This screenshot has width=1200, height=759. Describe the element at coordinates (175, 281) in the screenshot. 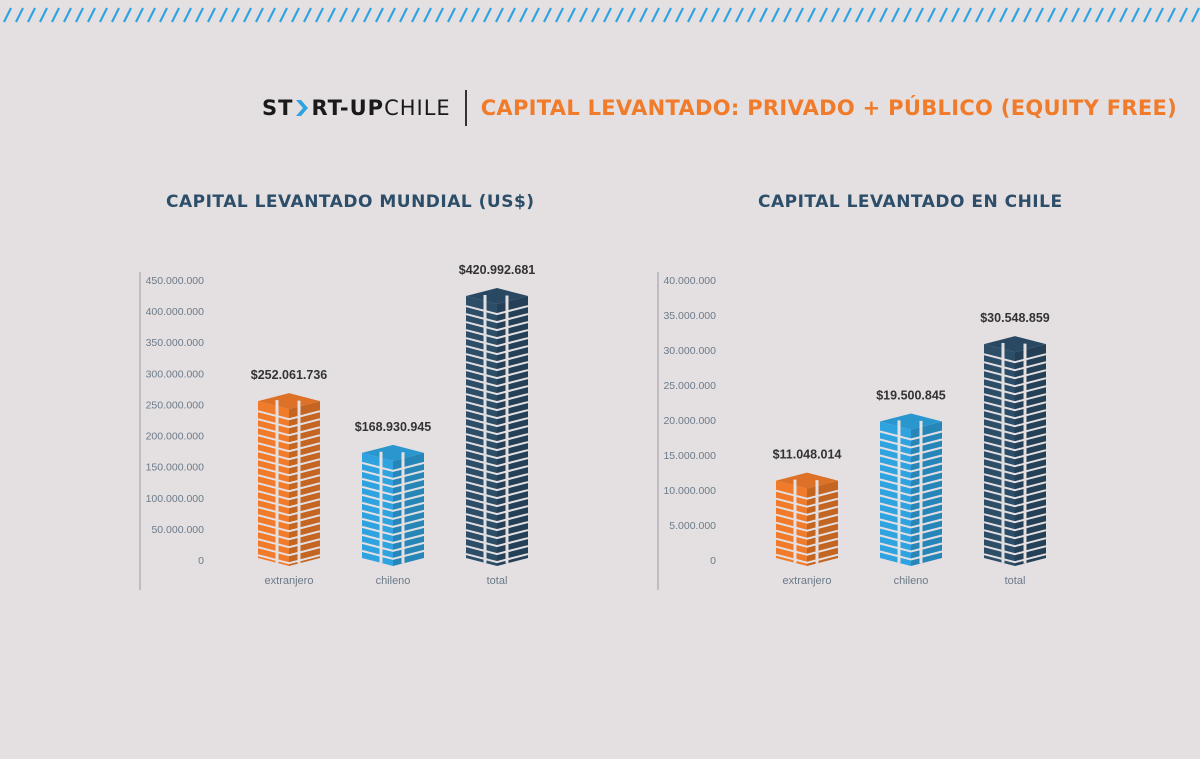

I see `y-tick-label: 450.000.000` at that location.